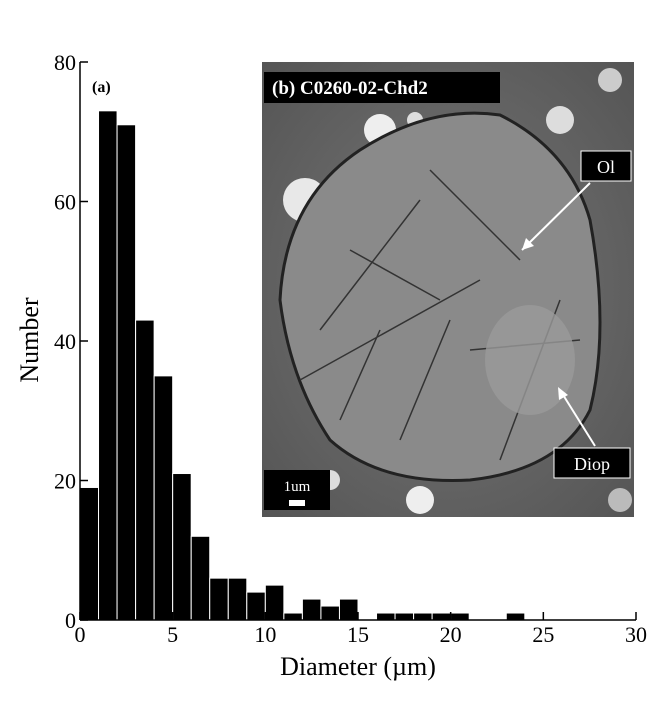  What do you see at coordinates (297, 503) in the screenshot?
I see `scale-bar` at bounding box center [297, 503].